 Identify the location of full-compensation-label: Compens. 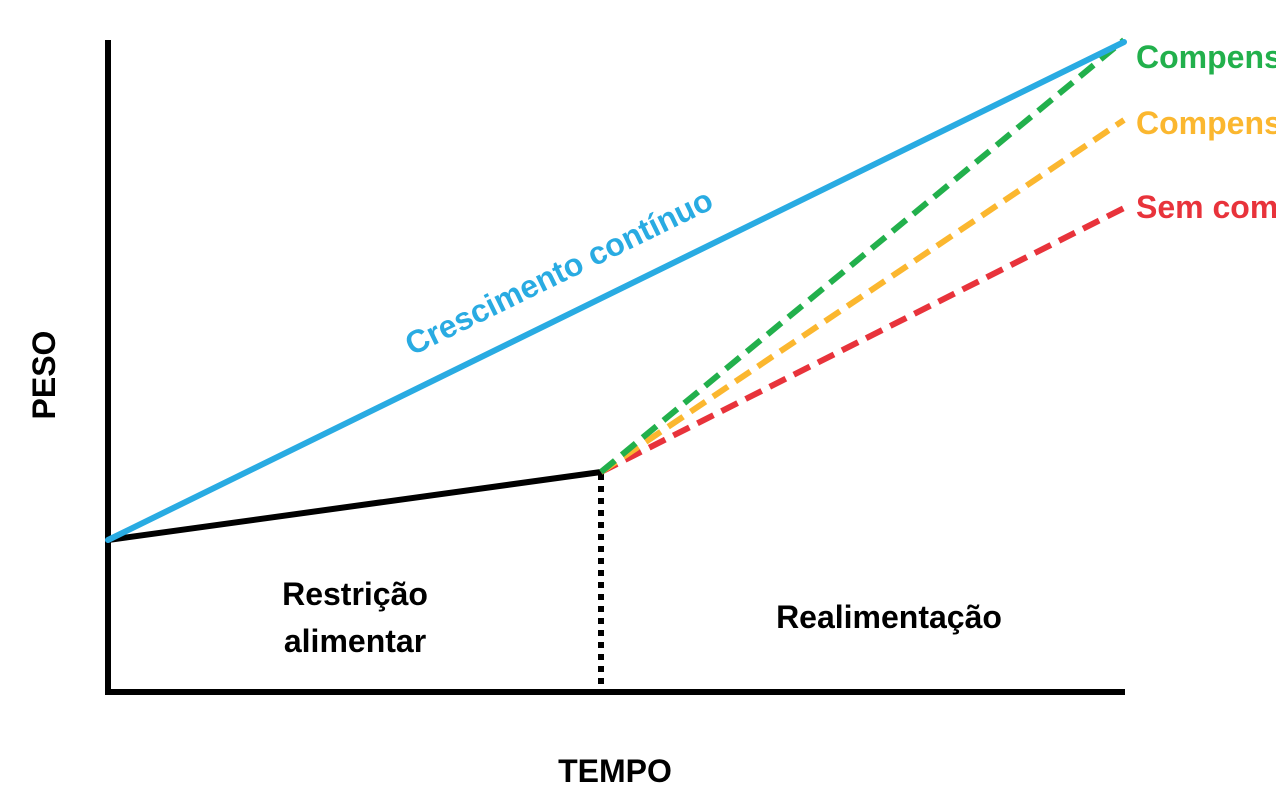
(1206, 57).